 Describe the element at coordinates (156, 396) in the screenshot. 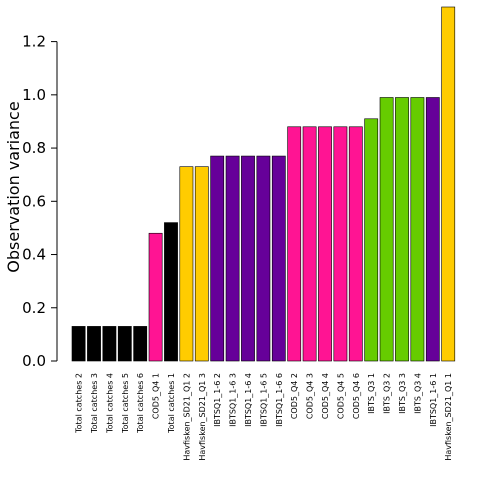

I see `x-tick-label: COD5_Q4 1` at that location.